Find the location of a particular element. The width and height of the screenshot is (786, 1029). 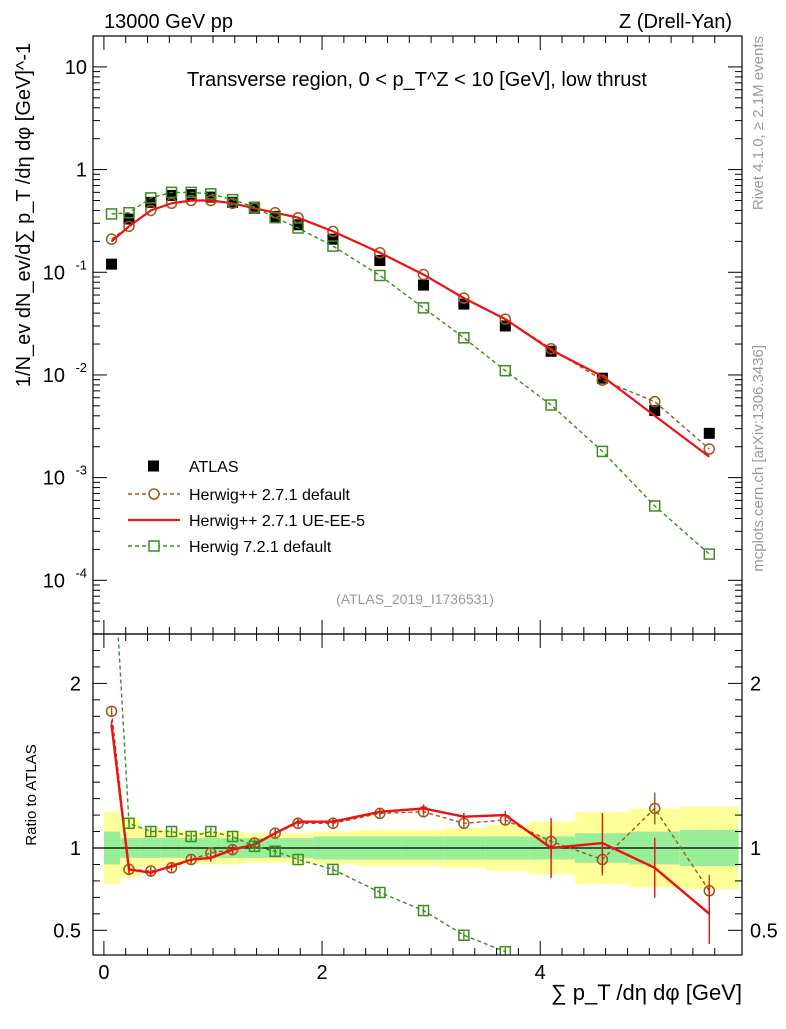

mcplots-label: mcplots.cern.ch [arXiv:1306.3436] is located at coordinates (758, 458).